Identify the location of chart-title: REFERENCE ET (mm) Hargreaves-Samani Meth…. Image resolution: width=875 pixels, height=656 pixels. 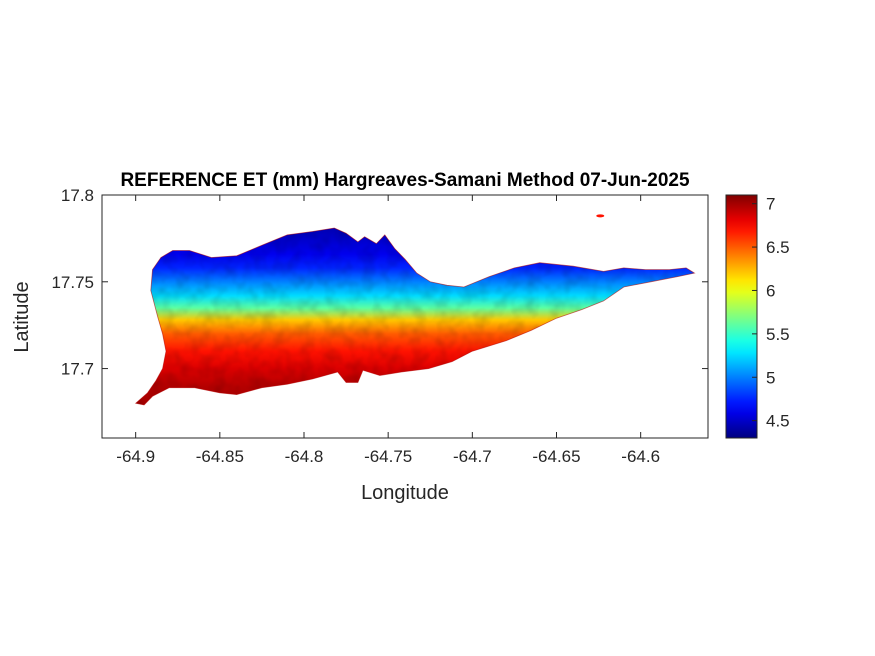
(405, 180).